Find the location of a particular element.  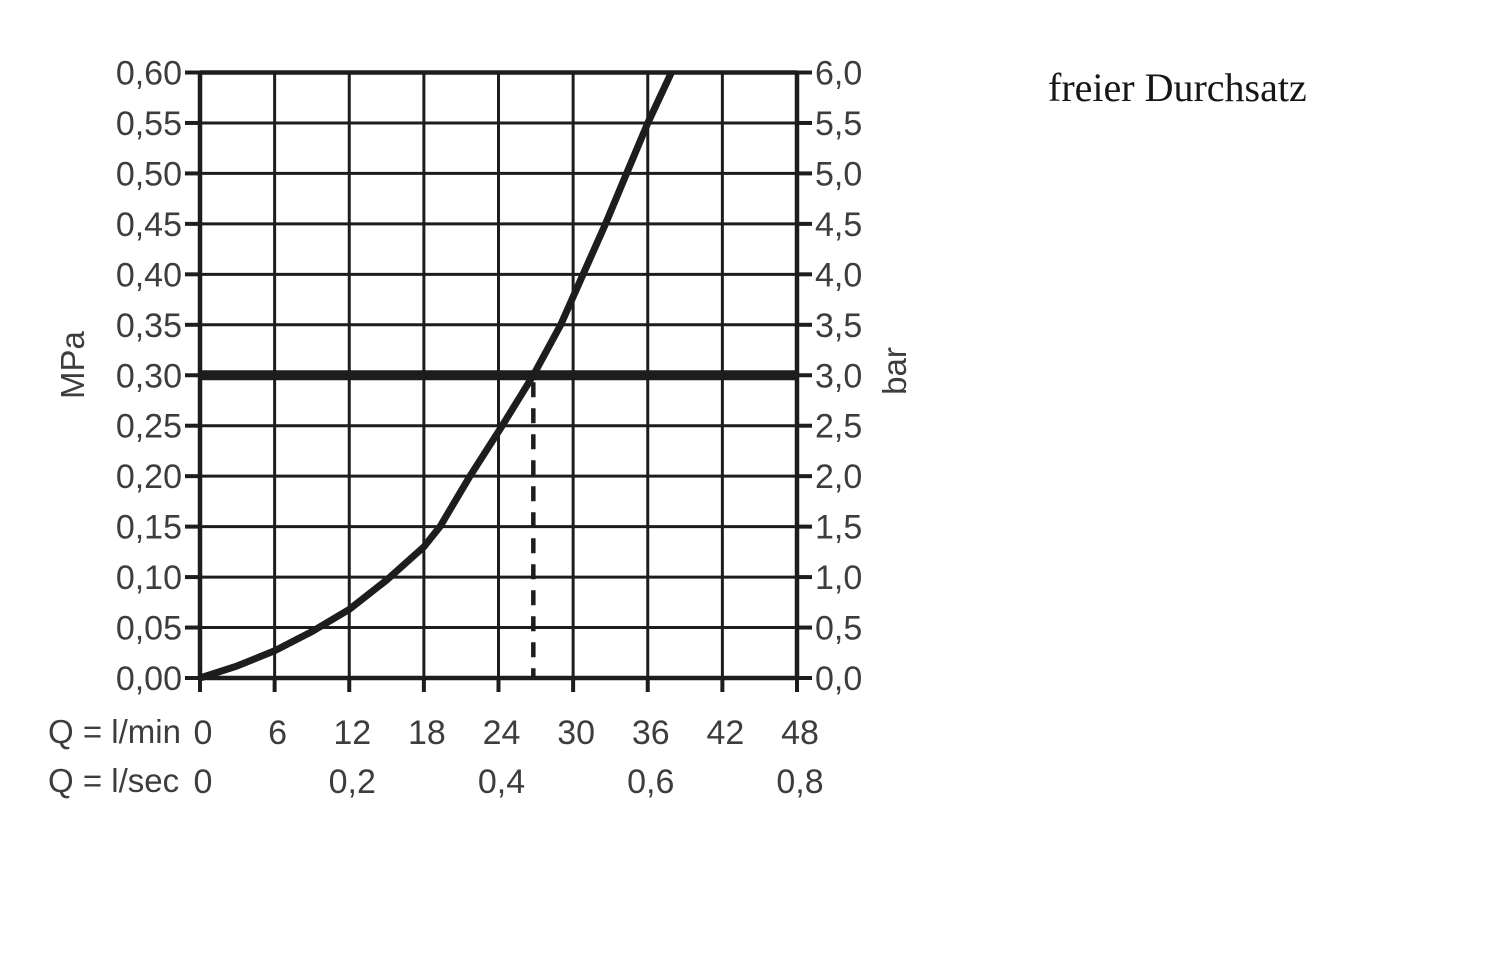

x-lmin-tick-label: 36 is located at coordinates (651, 733).